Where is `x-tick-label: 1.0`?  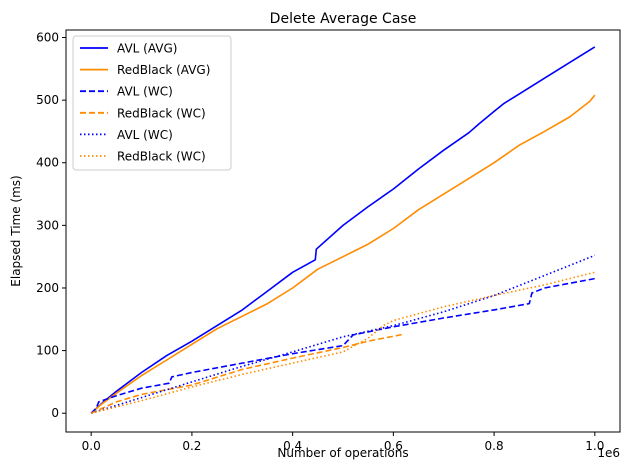
x-tick-label: 1.0 is located at coordinates (594, 446).